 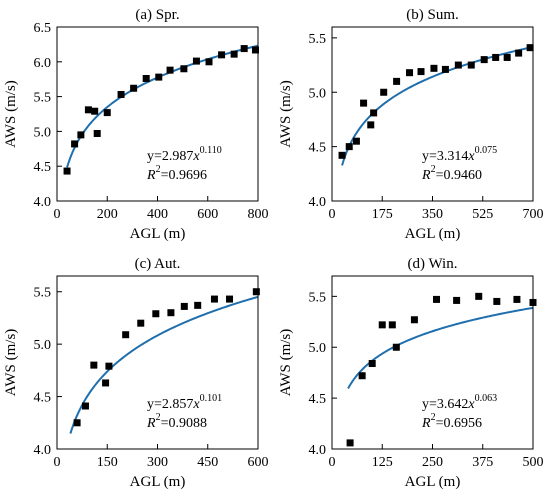 What do you see at coordinates (207, 462) in the screenshot?
I see `x-tick-label: 450` at bounding box center [207, 462].